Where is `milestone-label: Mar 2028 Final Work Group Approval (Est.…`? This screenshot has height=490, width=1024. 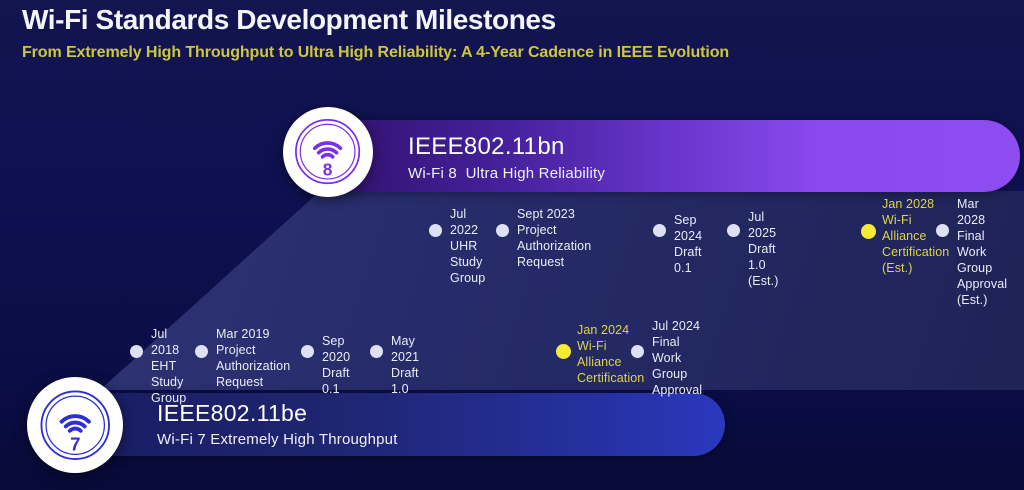
milestone-label: Mar 2028 Final Work Group Approval (Est.… is located at coordinates (982, 252).